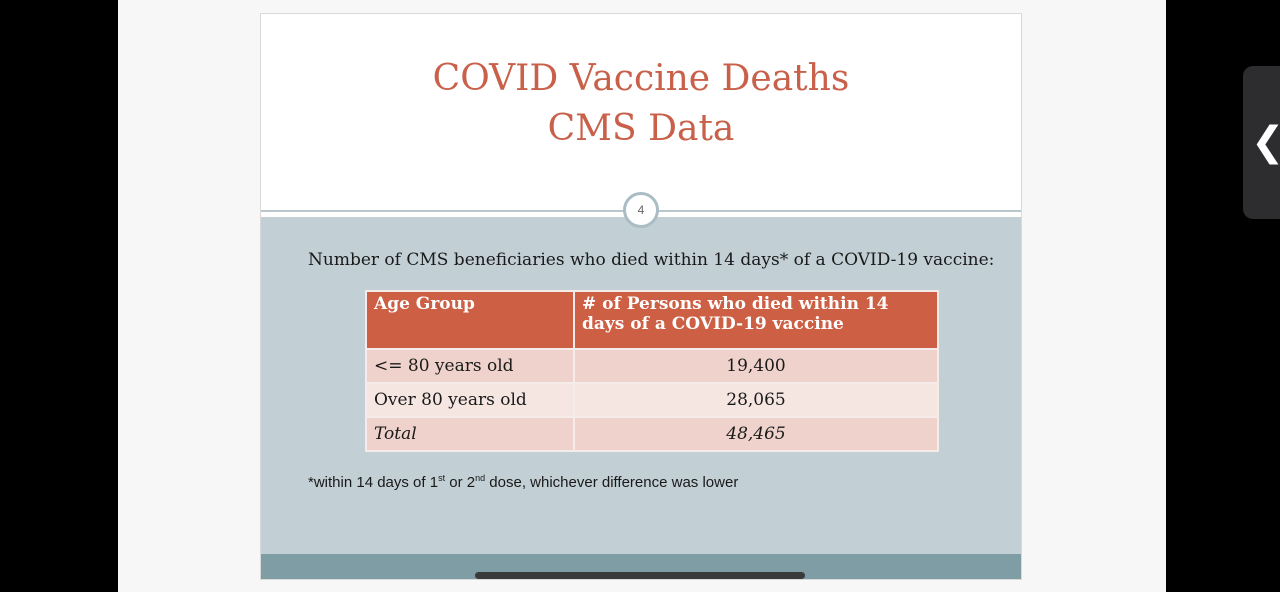 The image size is (1280, 592). What do you see at coordinates (470, 366) in the screenshot?
I see `table-cell-age-group: <= 80 years old` at bounding box center [470, 366].